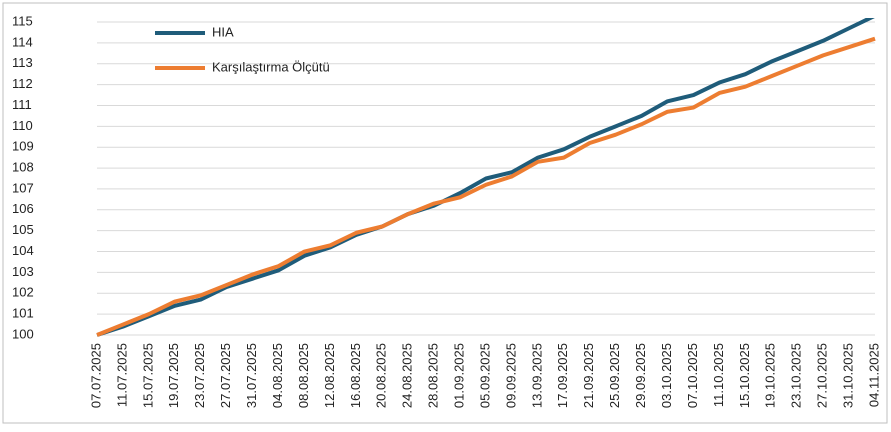 This screenshot has height=432, width=891. I want to click on x-tick-label: 15.07.2025, so click(147, 375).